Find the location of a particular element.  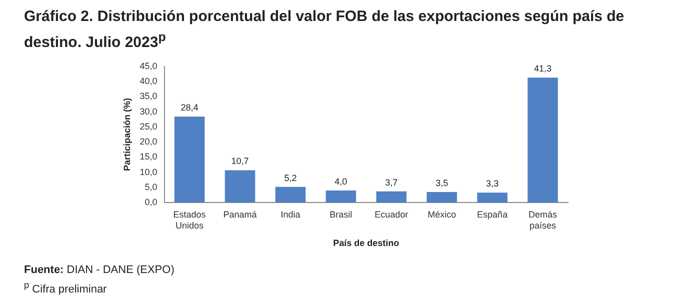

x-axis-title: País de destino is located at coordinates (366, 243).